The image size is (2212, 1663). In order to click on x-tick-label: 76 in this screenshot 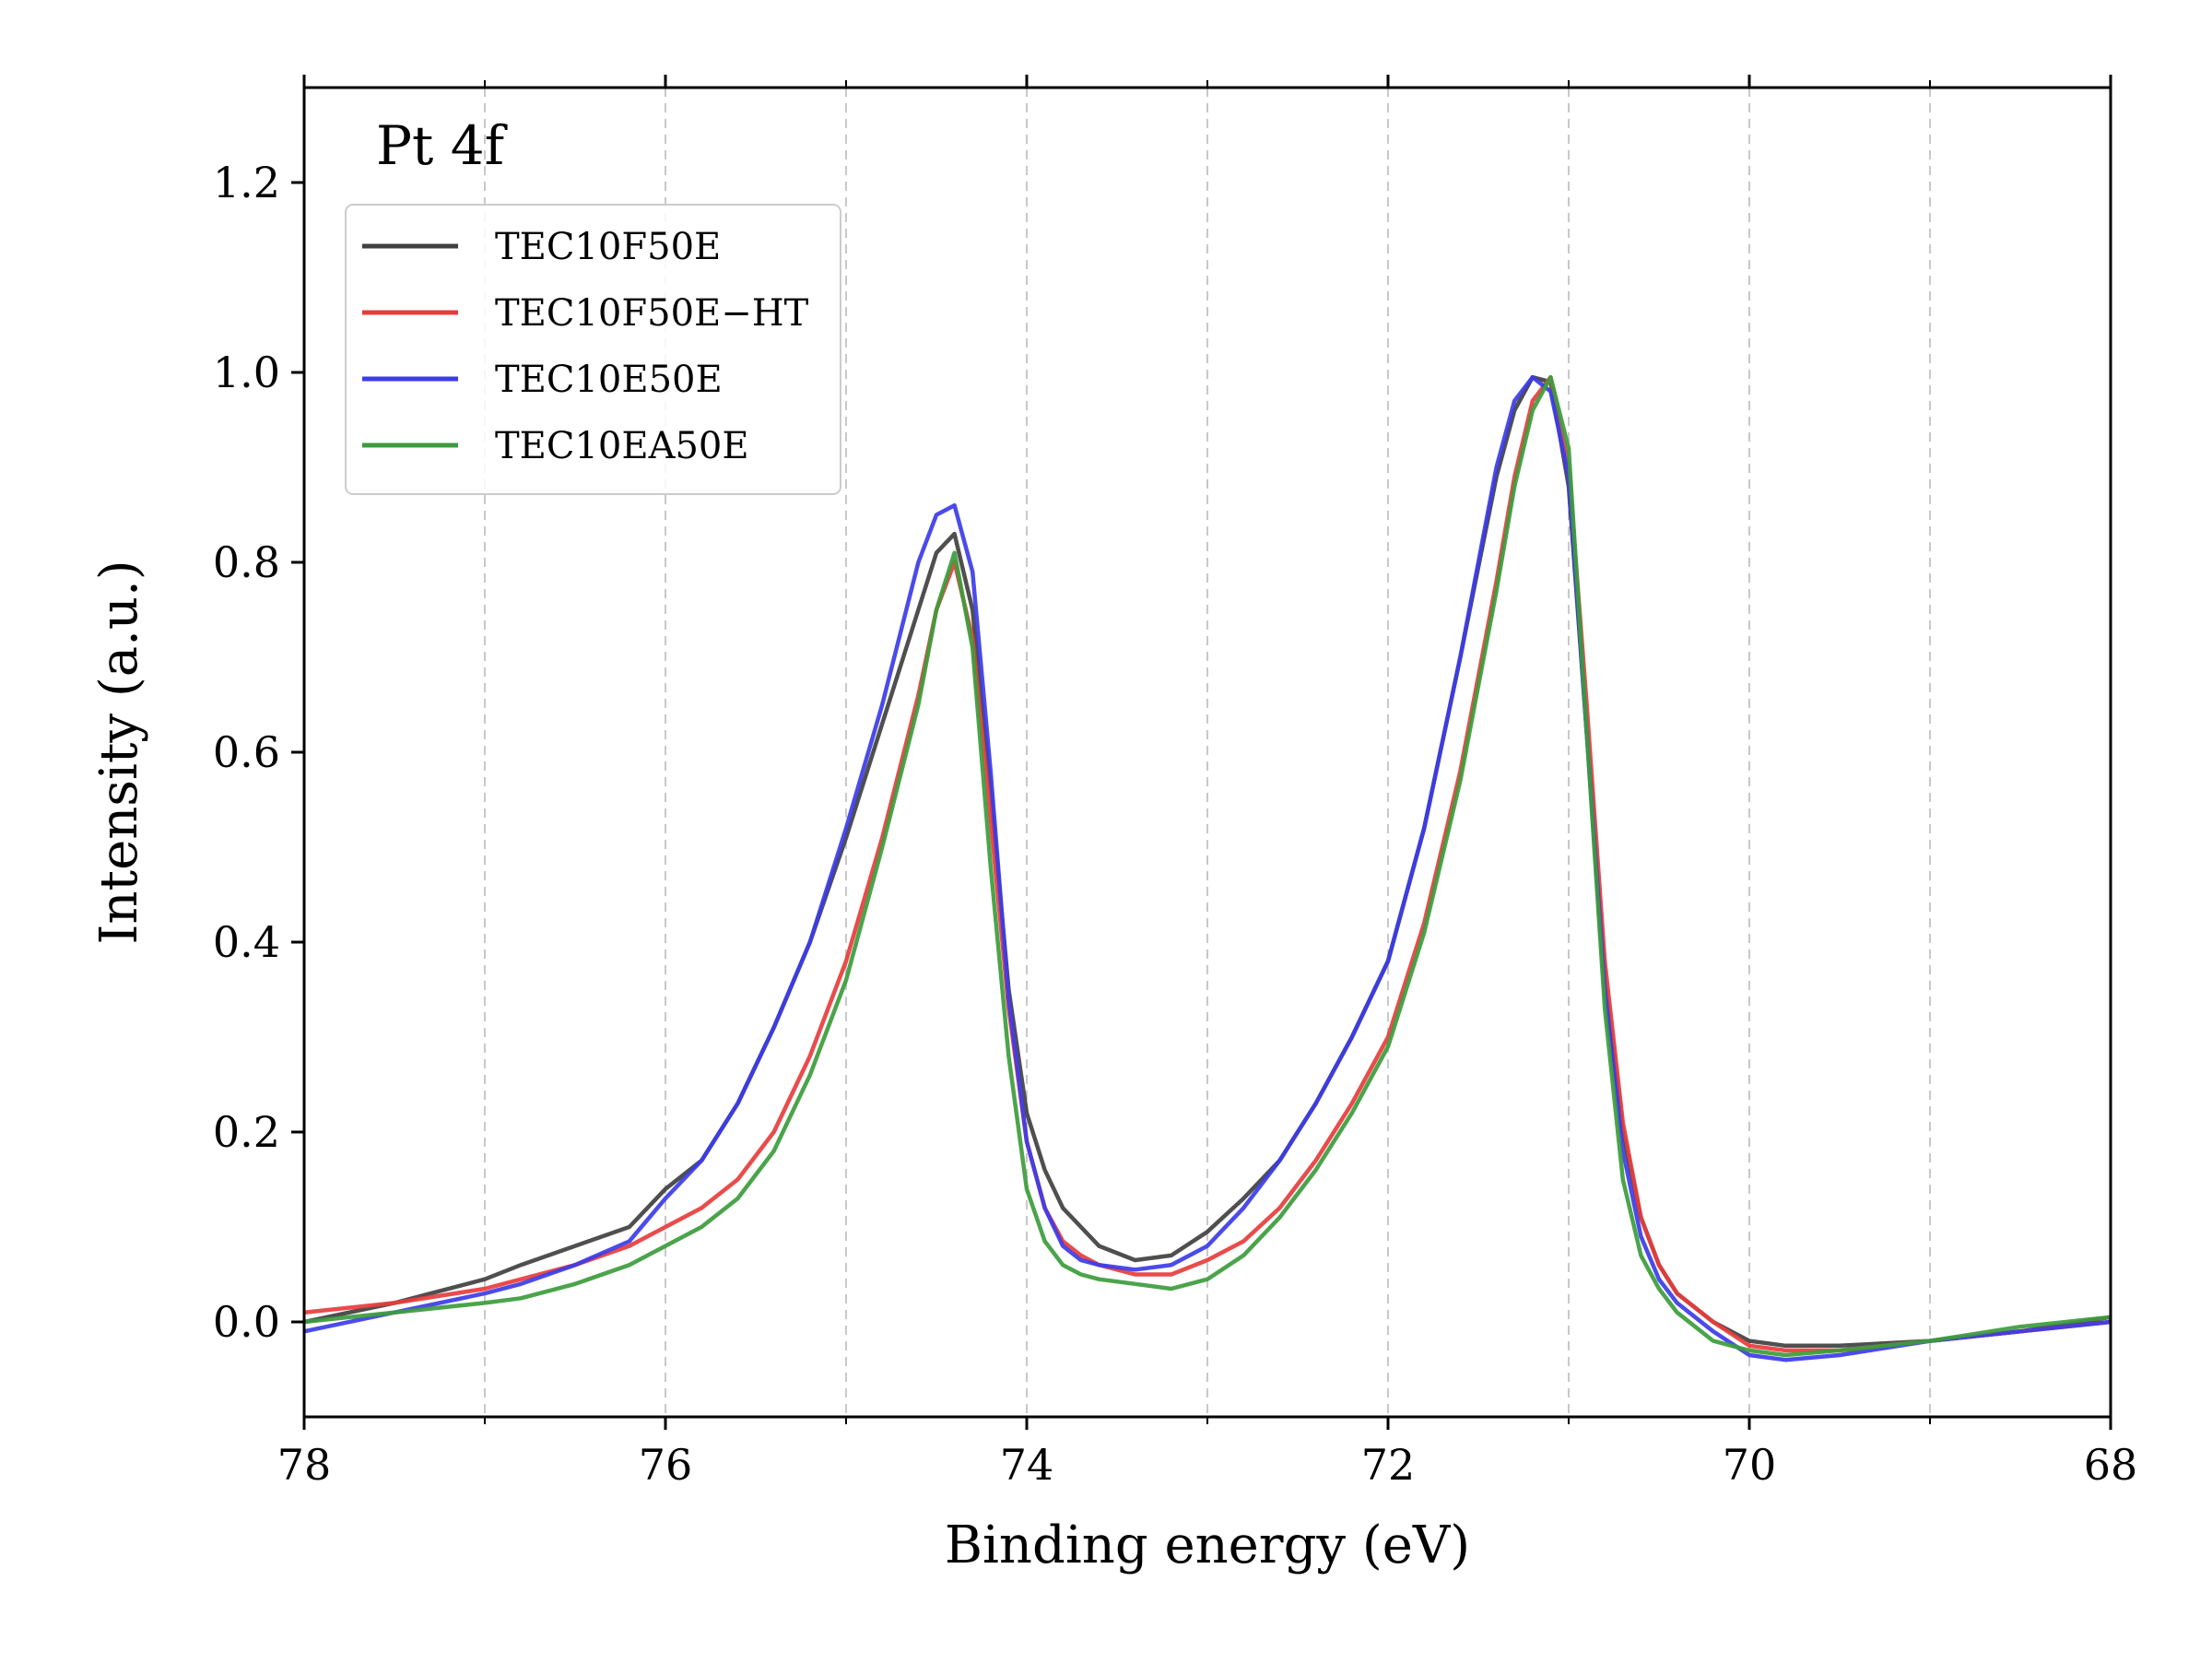, I will do `click(666, 1465)`.